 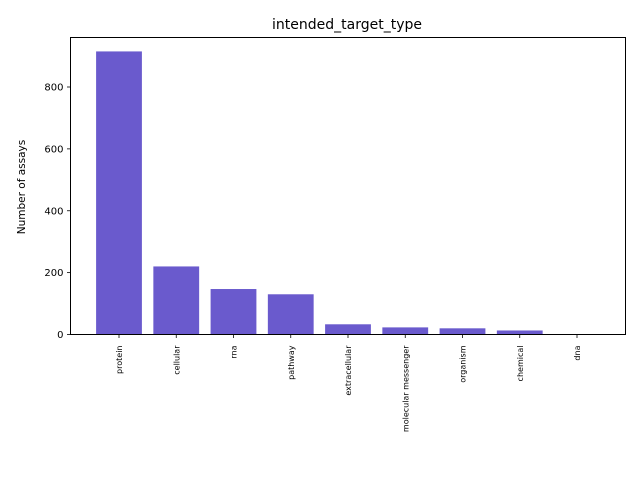 I want to click on bar-organism, so click(x=462, y=331).